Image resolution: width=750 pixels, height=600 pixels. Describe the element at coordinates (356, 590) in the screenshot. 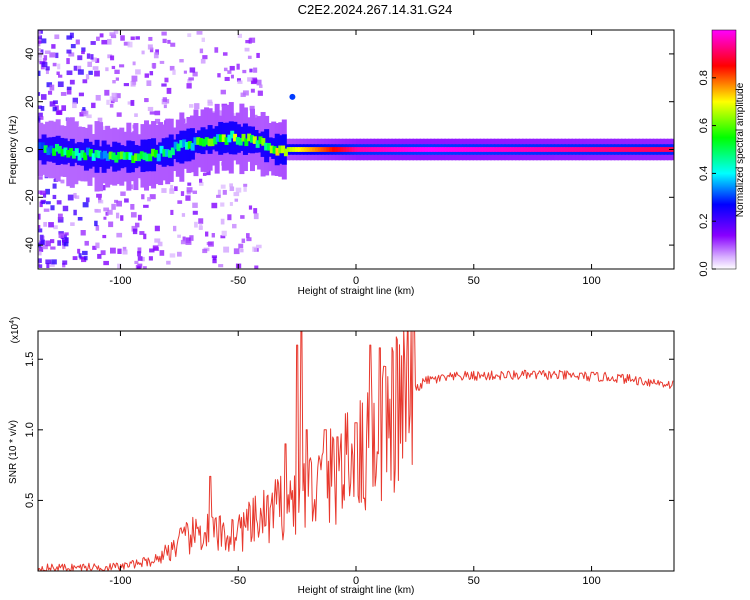

I see `snr-x-axis-title: Height of straight line (km)` at that location.